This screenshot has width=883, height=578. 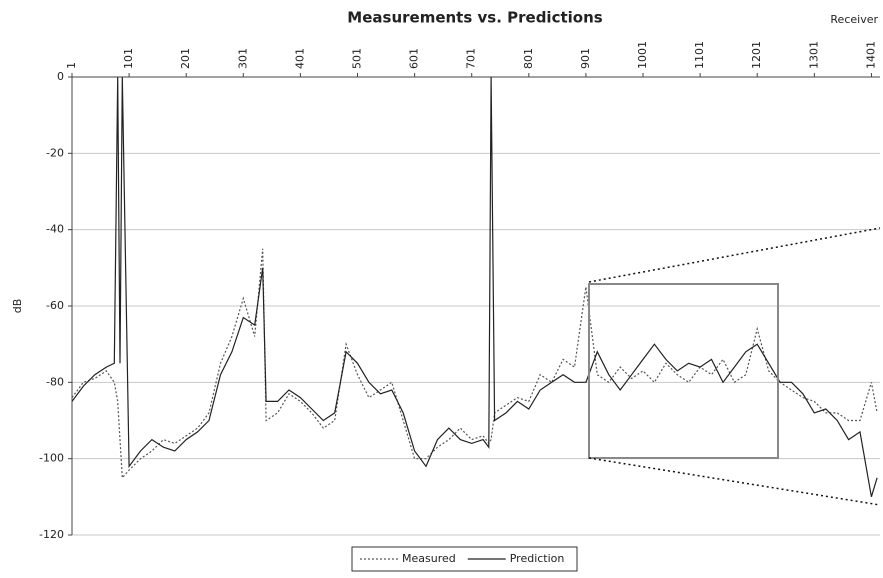 What do you see at coordinates (429, 558) in the screenshot?
I see `legend-label: Measured` at bounding box center [429, 558].